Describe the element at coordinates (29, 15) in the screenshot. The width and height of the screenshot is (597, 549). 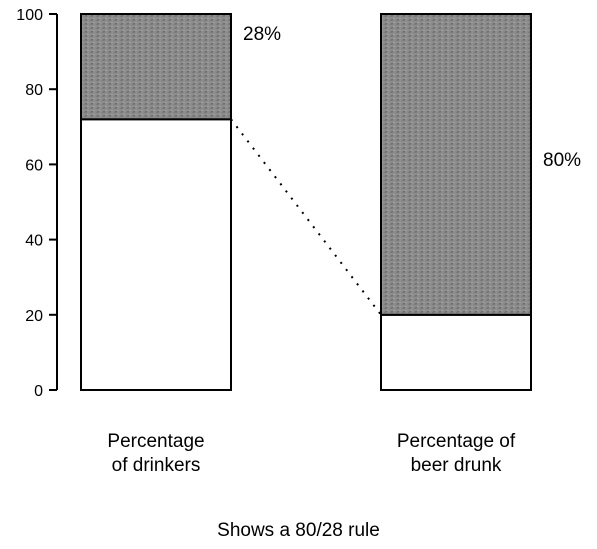
I see `y-tick-label: 100` at that location.